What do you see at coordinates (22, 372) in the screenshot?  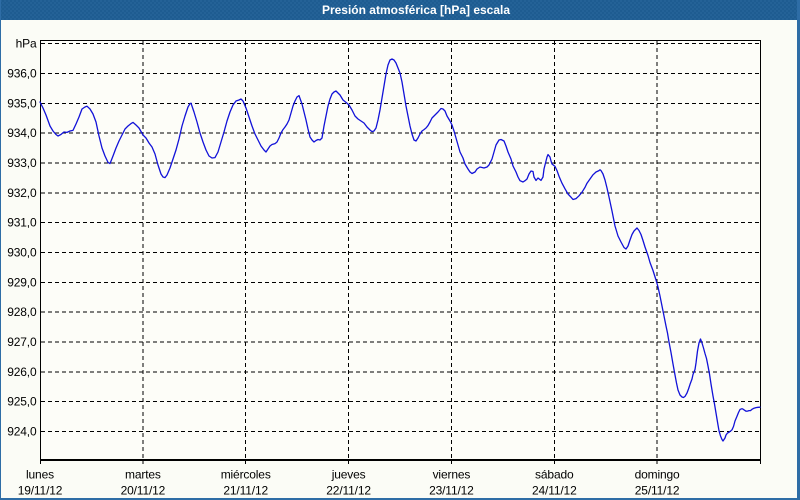 I see `svg-text: 926,0` at bounding box center [22, 372].